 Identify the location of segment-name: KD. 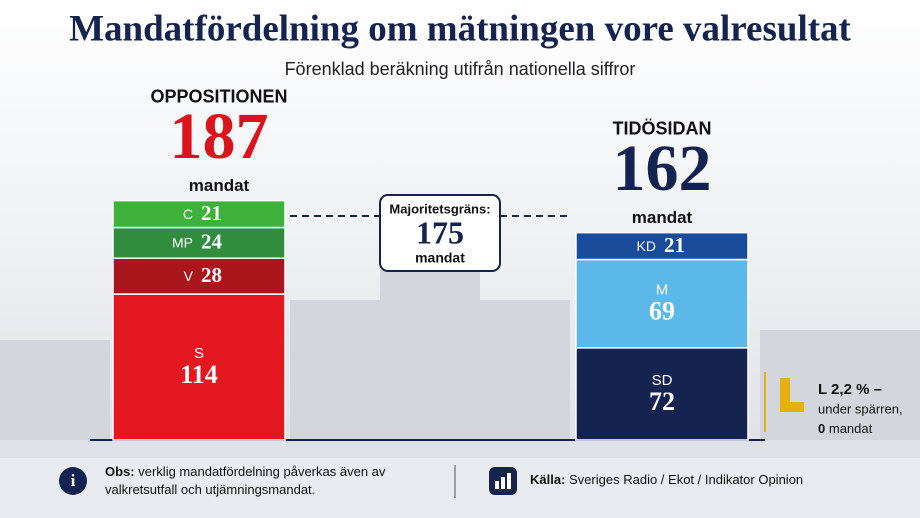
(646, 246).